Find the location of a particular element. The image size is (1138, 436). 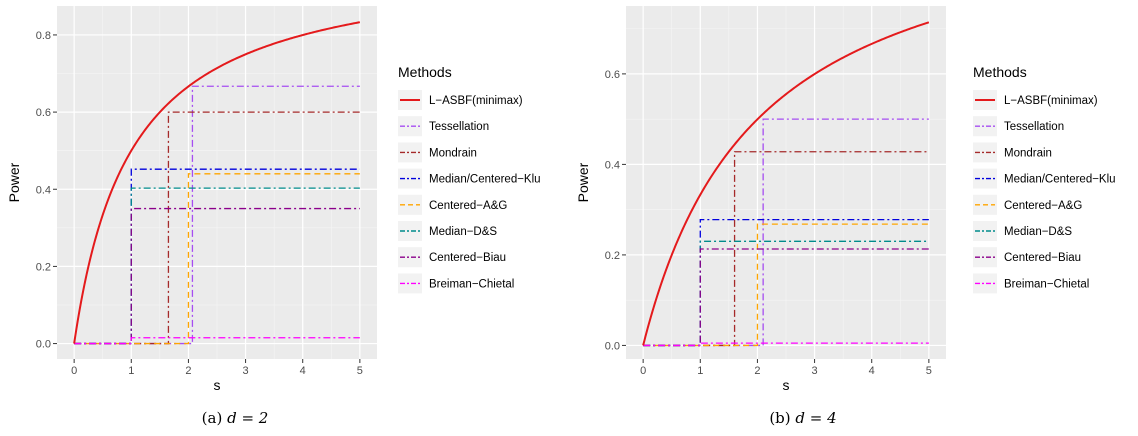

y-tick-label: 0.8 is located at coordinates (43, 36).